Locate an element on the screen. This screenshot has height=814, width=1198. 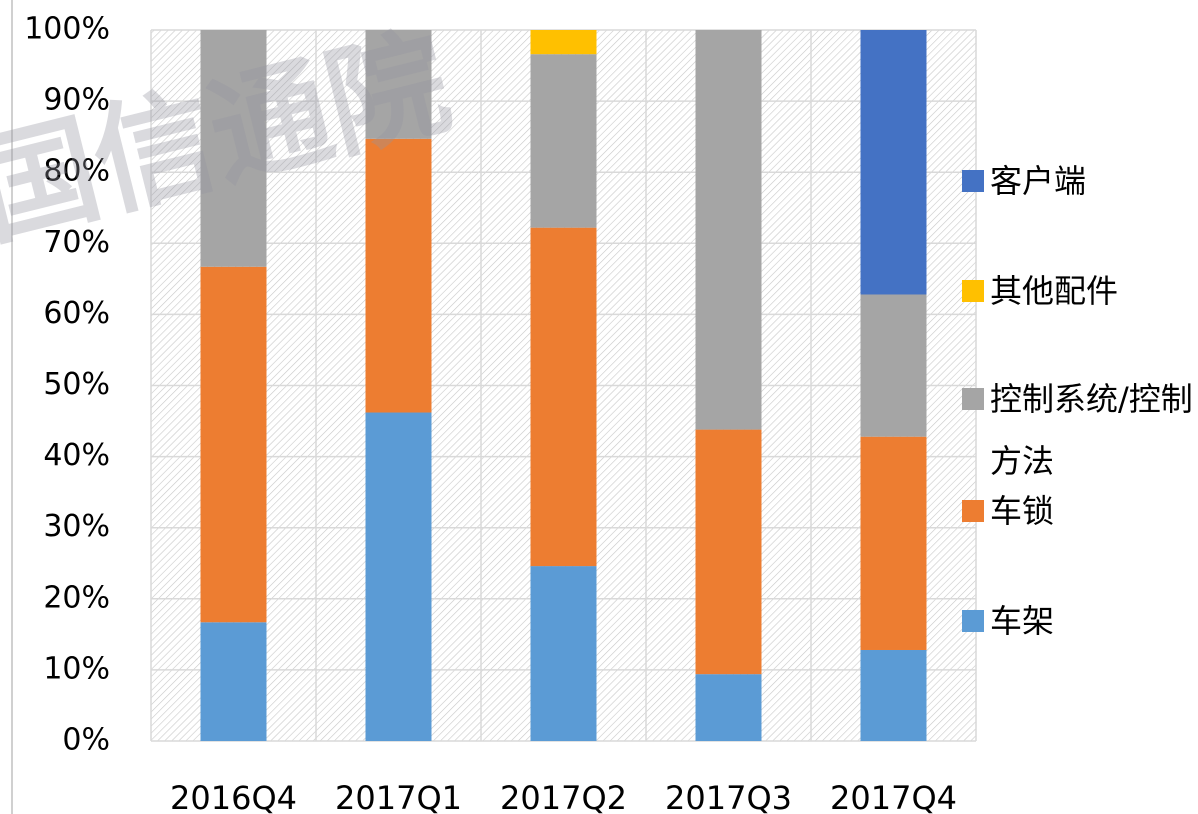
legend-entry: 车架 is located at coordinates (1078, 621).